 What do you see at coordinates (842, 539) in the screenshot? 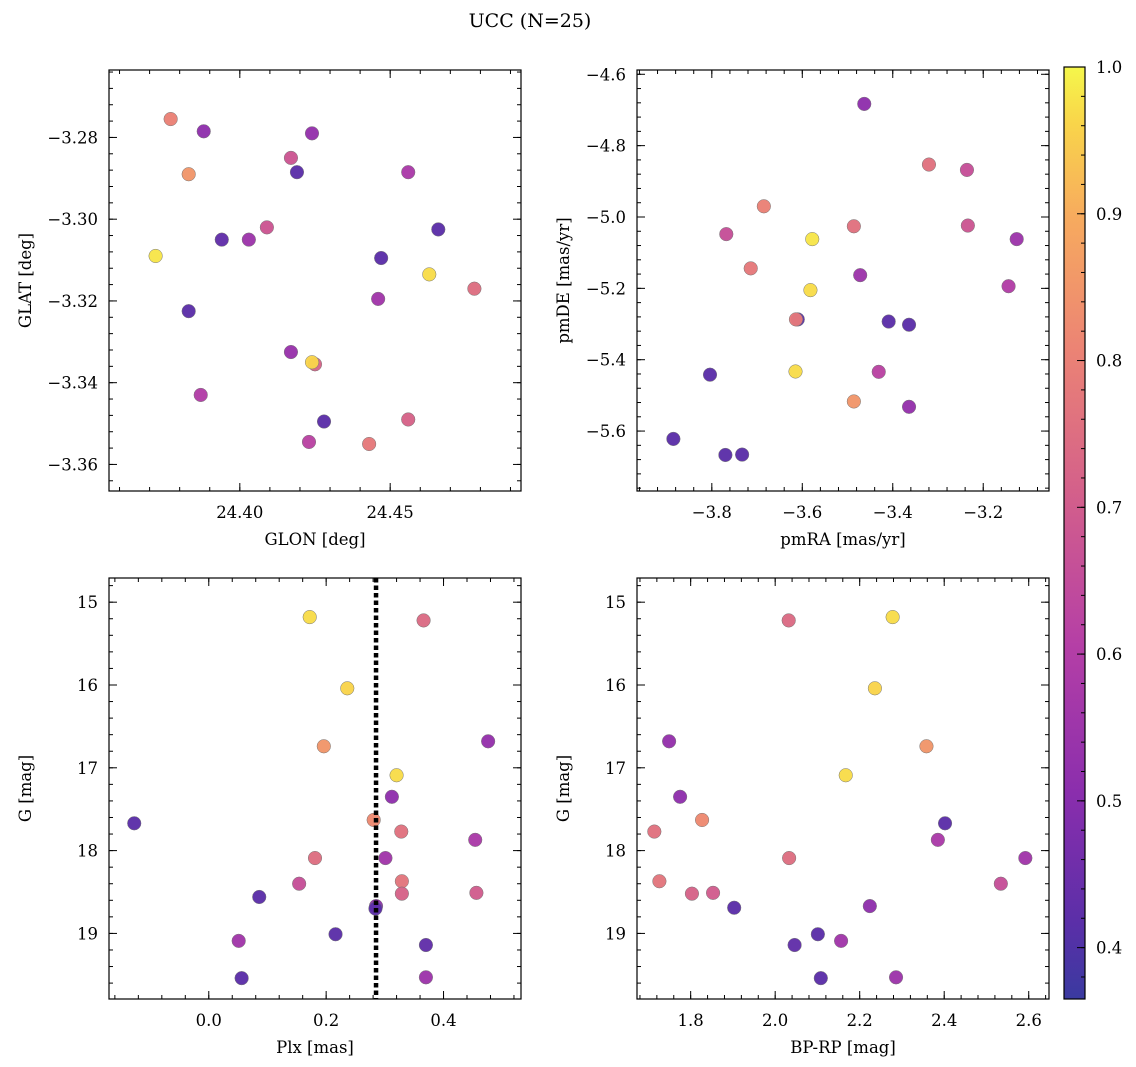
I see `x-axis-label: pmRA [mas/yr]` at bounding box center [842, 539].